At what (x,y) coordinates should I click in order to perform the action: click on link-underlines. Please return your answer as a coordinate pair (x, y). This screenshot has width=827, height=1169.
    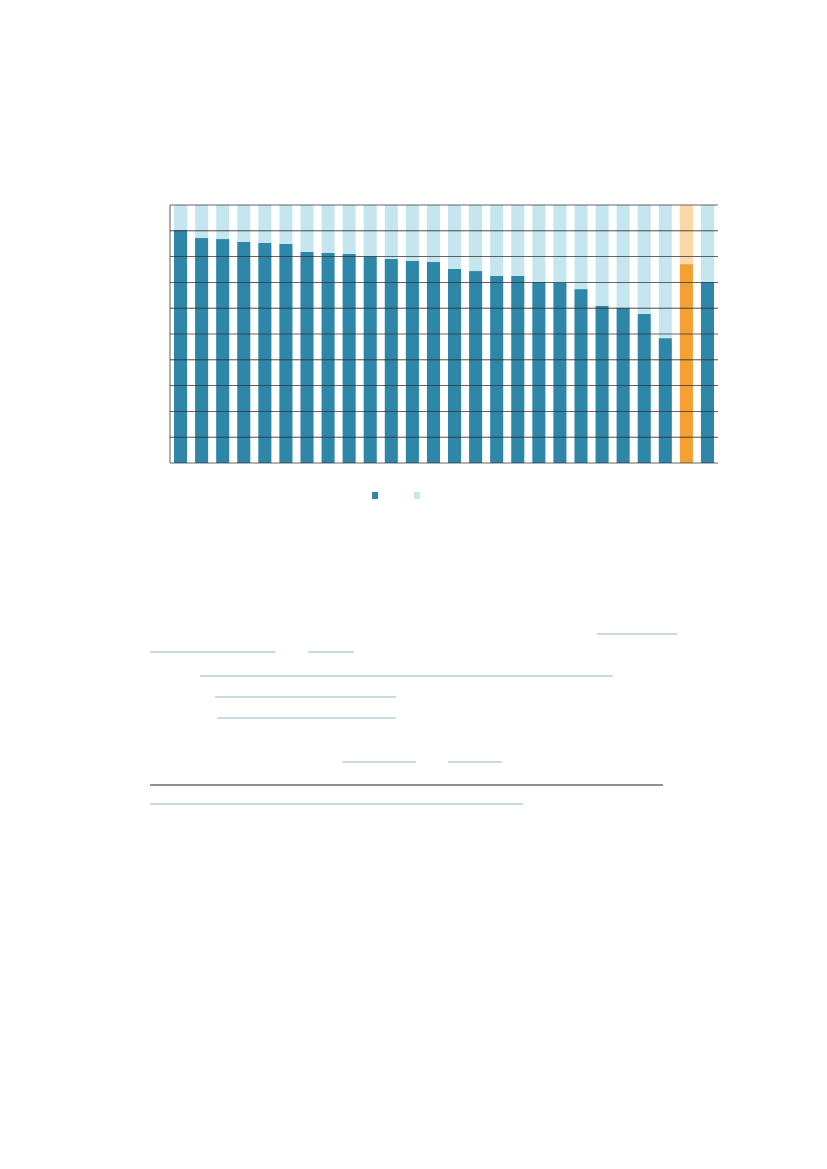
    Looking at the image, I should click on (413, 719).